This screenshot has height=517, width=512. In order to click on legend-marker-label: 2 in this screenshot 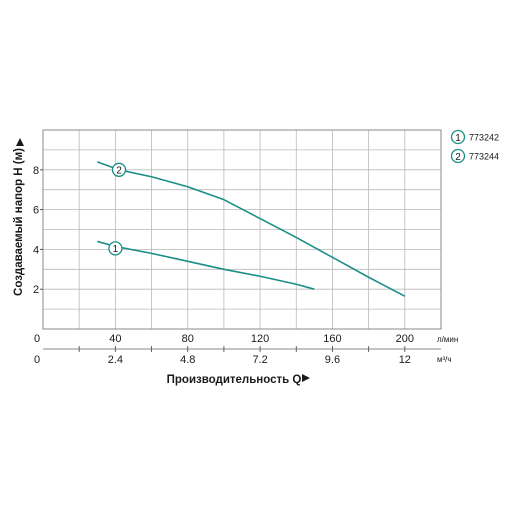, I will do `click(458, 157)`.